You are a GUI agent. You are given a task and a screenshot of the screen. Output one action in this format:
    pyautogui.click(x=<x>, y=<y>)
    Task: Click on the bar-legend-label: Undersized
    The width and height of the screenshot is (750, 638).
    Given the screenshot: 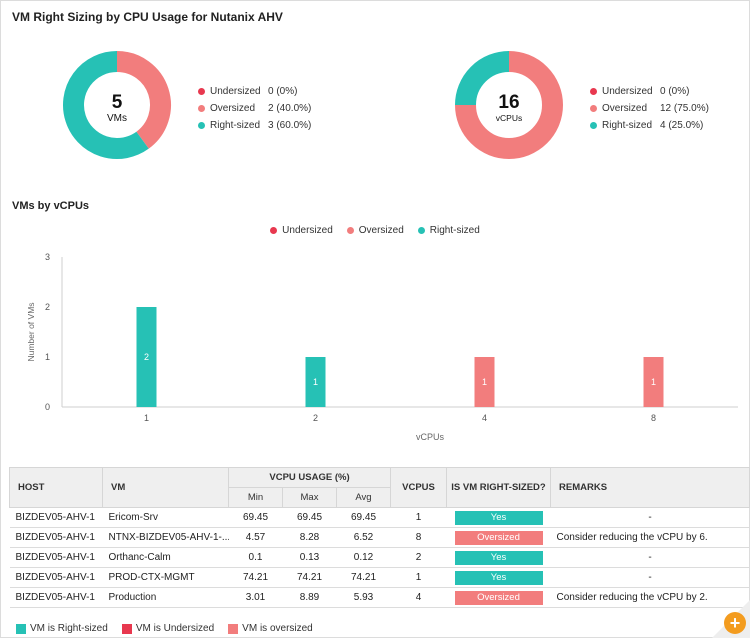 What is the action you would take?
    pyautogui.click(x=307, y=230)
    